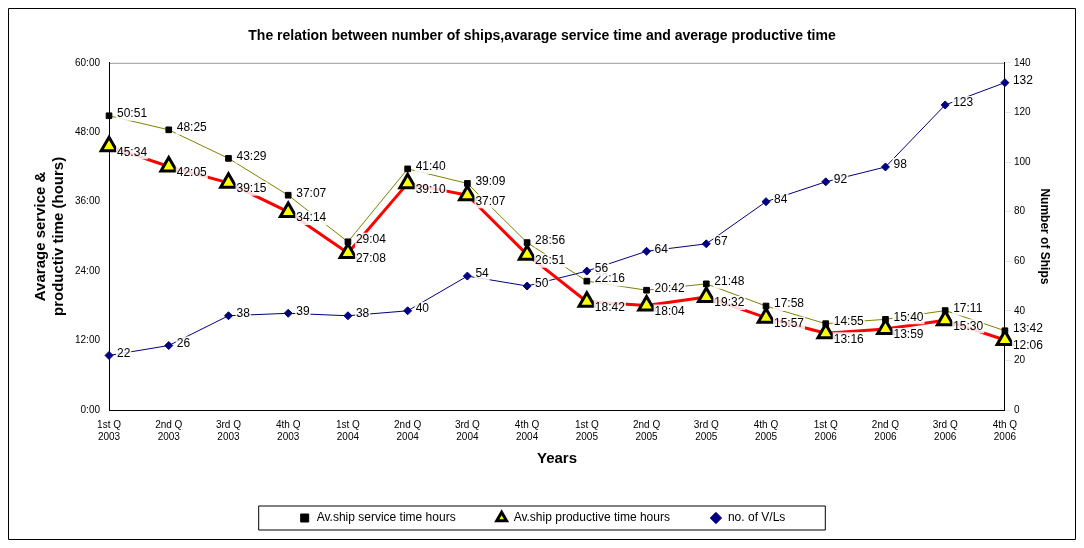  Describe the element at coordinates (303, 310) in the screenshot. I see `data-label: 39` at that location.